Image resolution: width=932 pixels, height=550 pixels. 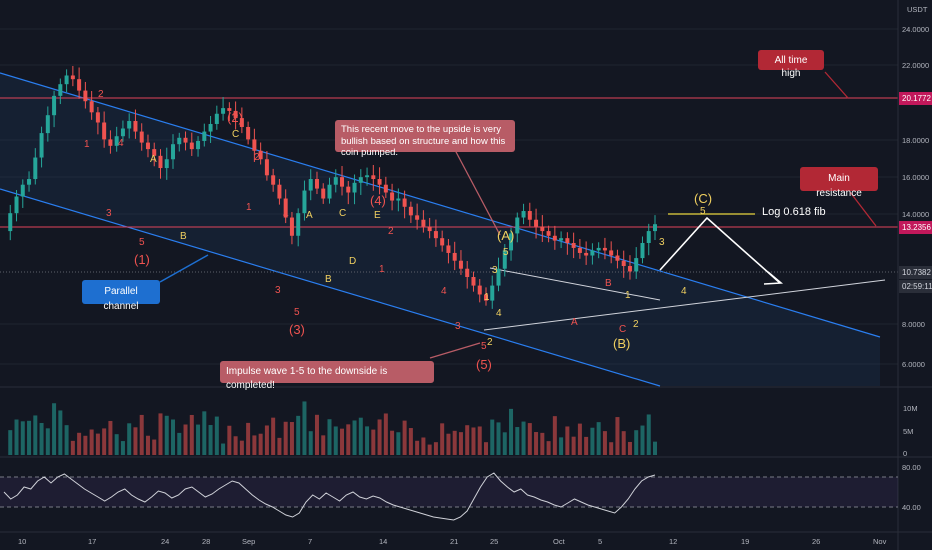 What do you see at coordinates (184, 268) in the screenshot?
I see `pointer-channel` at bounding box center [184, 268].